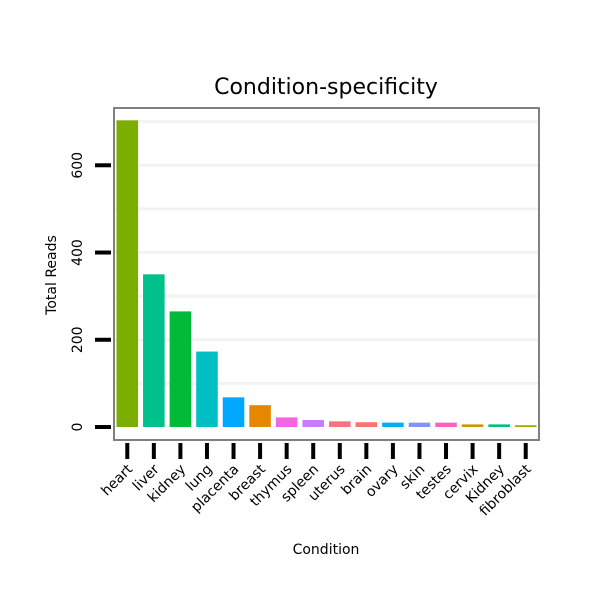 This screenshot has height=600, width=600. Describe the element at coordinates (78, 427) in the screenshot. I see `y-tick-label: 0` at that location.